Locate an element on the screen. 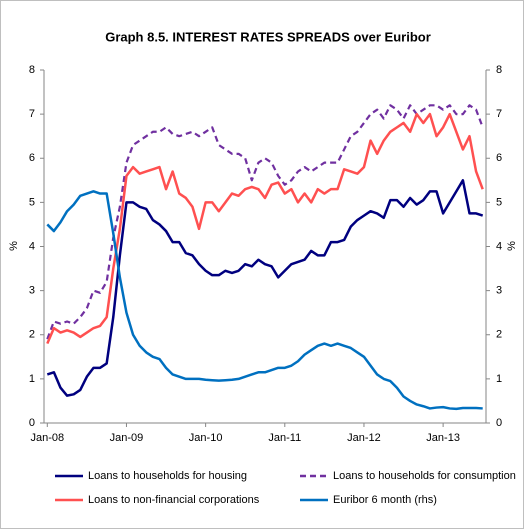 This screenshot has width=524, height=529. legend-text: Loans to households for consumption is located at coordinates (424, 476).